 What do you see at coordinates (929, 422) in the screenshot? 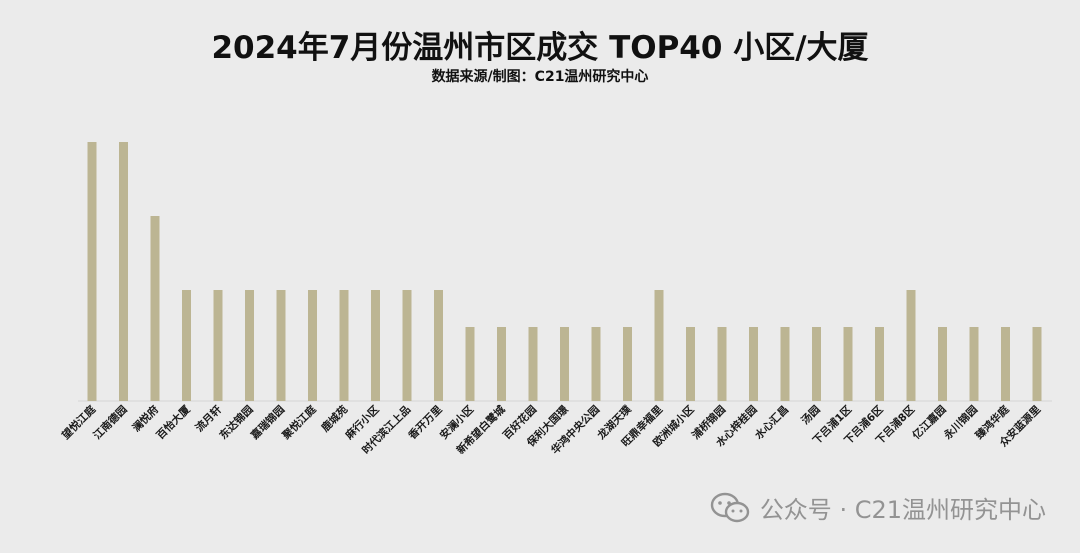
I see `x-tick-label: 亿江嘉园` at bounding box center [929, 422].